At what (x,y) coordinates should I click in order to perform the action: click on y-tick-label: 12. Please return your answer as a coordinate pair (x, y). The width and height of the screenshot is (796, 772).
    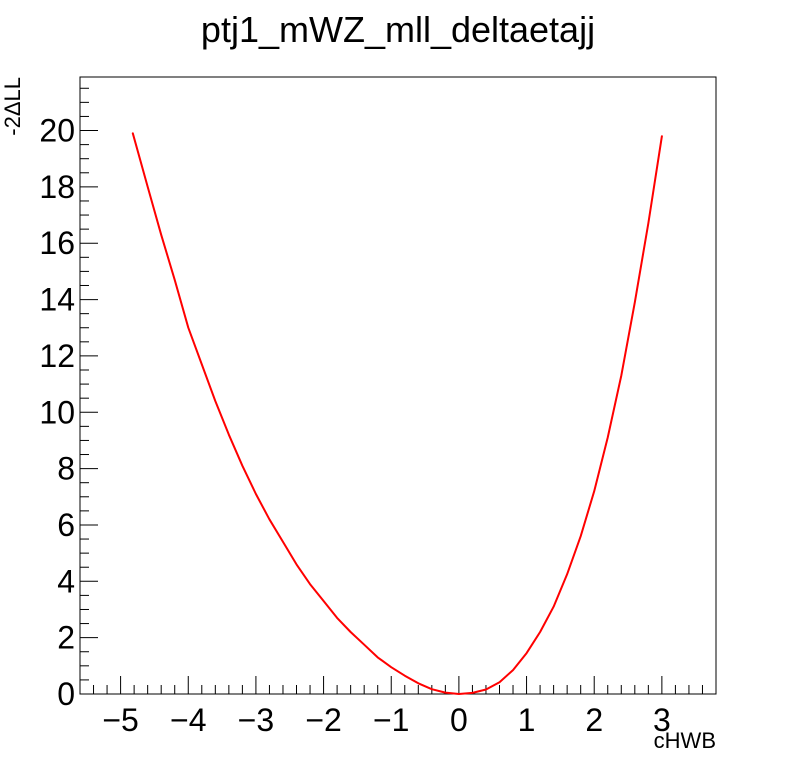
    Looking at the image, I should click on (57, 356).